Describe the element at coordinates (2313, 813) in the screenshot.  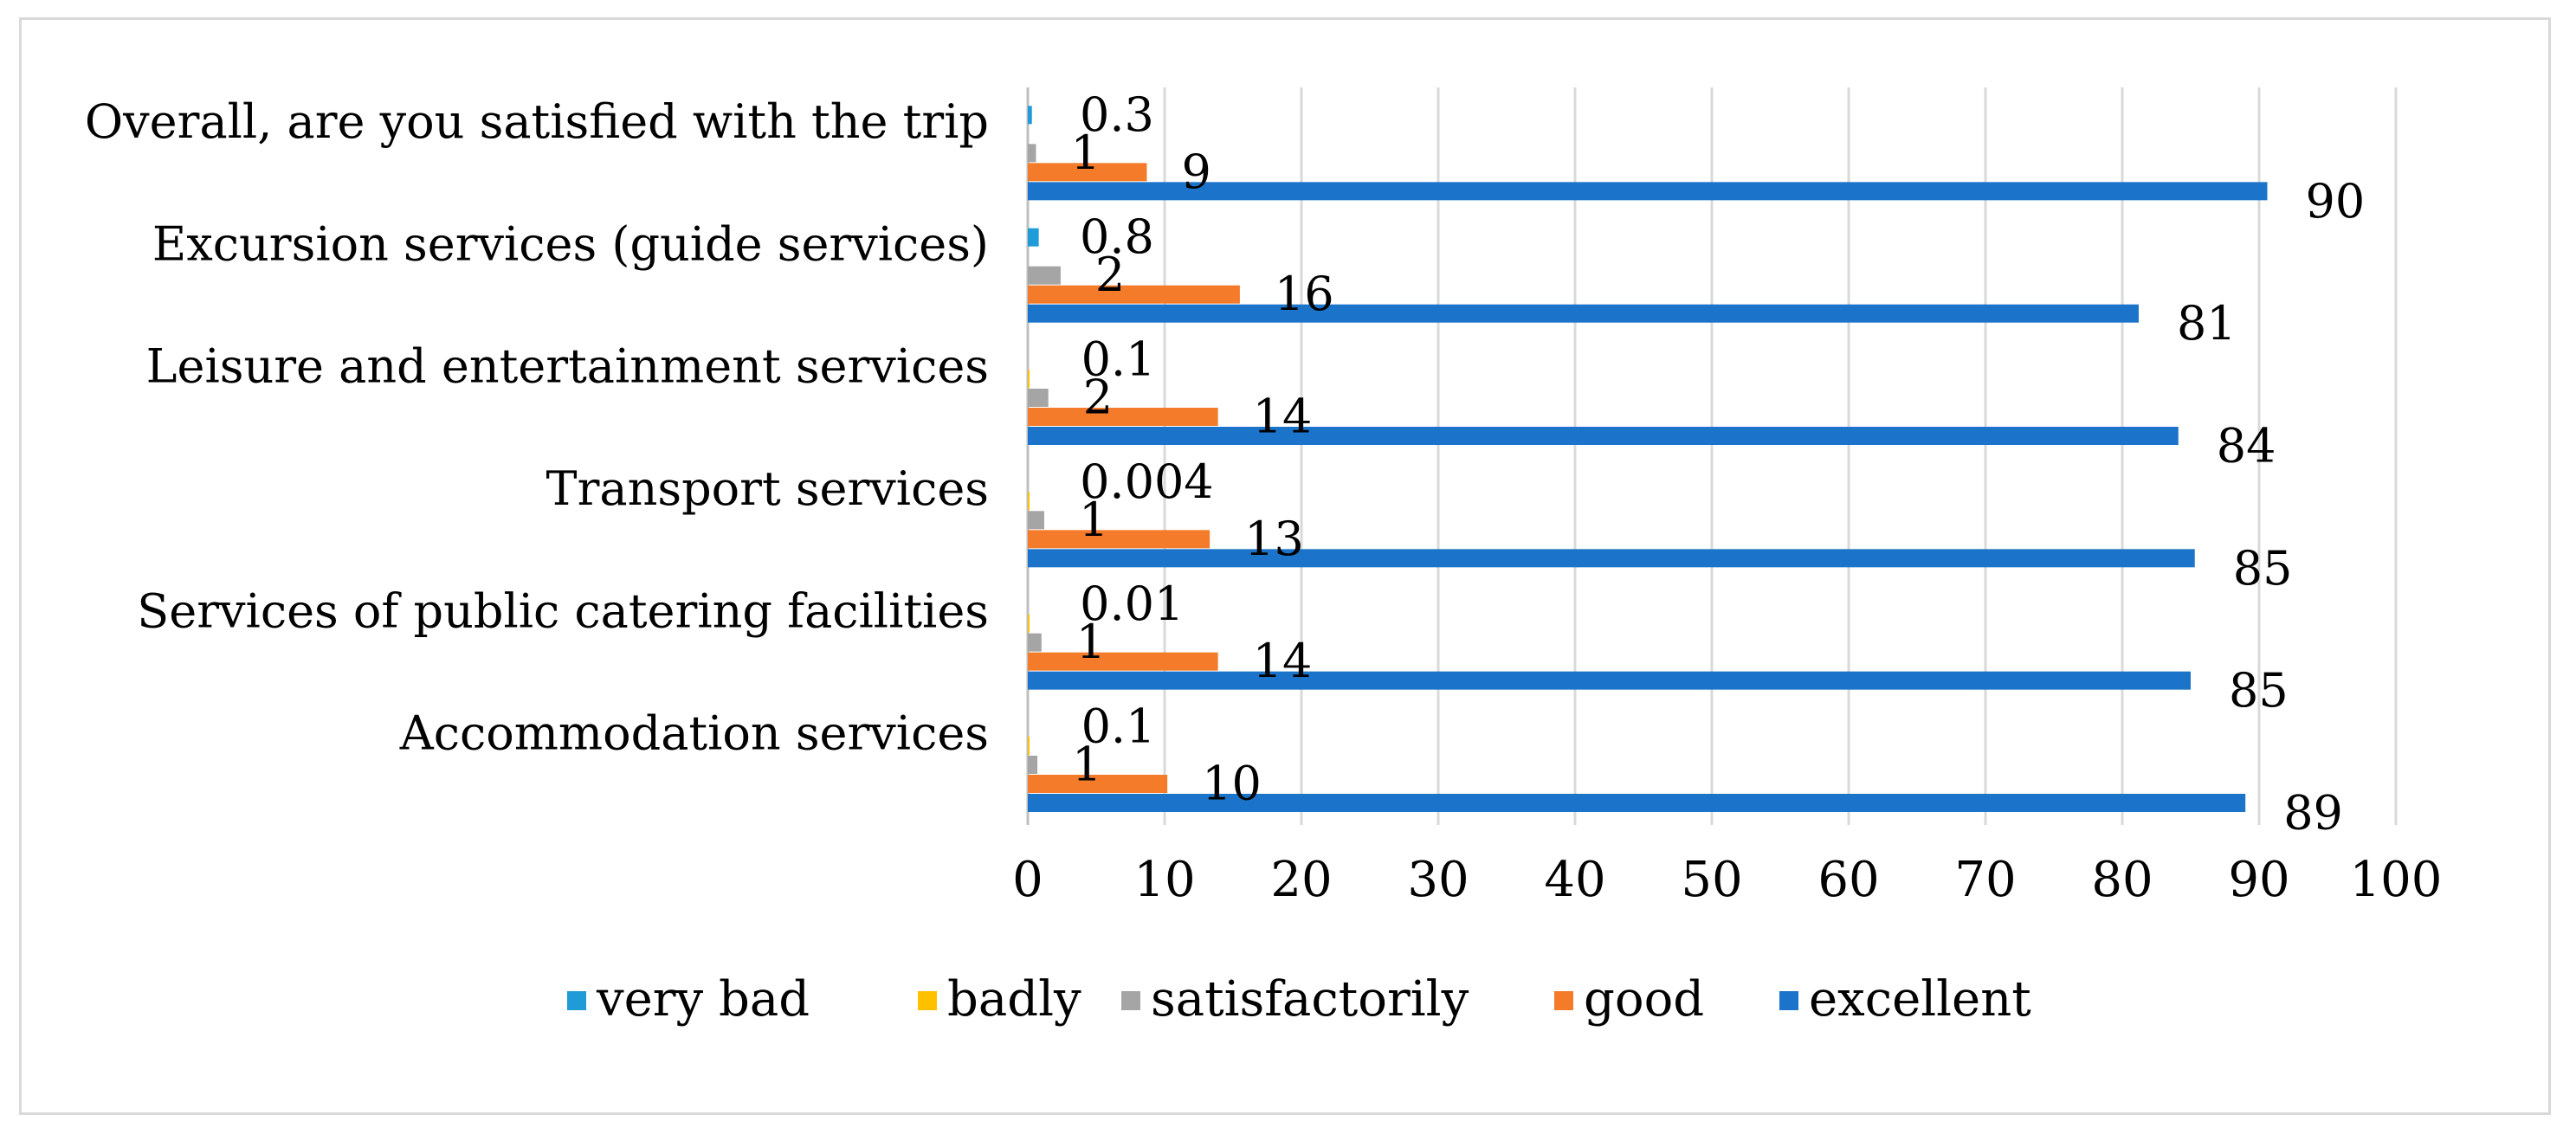
I see `data-label-excellent: 89` at that location.